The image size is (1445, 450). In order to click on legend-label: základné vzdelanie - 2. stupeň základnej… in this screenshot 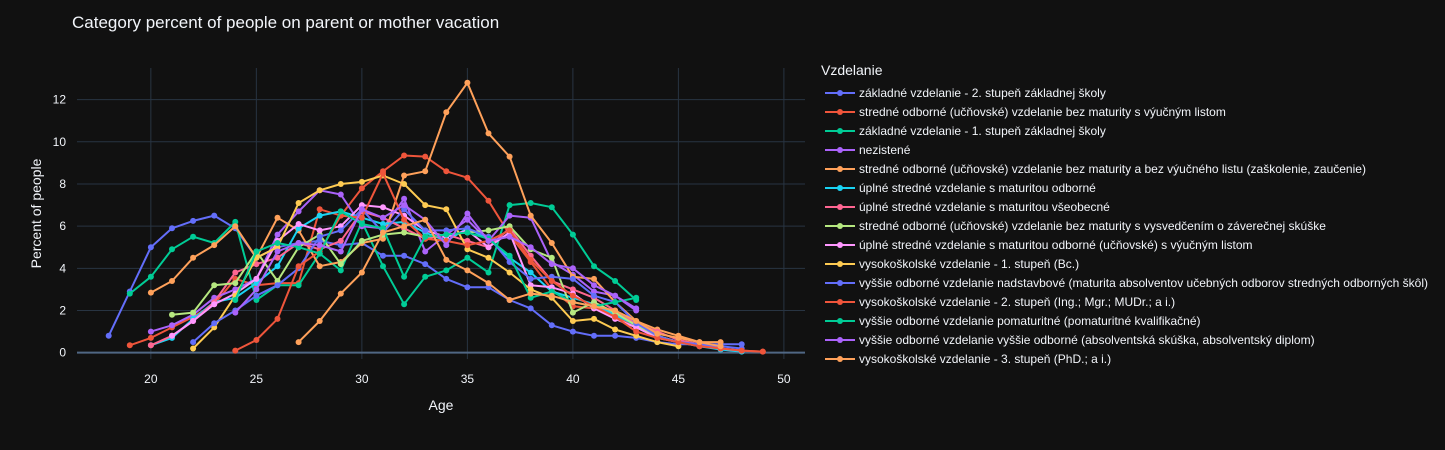, I will do `click(982, 92)`.